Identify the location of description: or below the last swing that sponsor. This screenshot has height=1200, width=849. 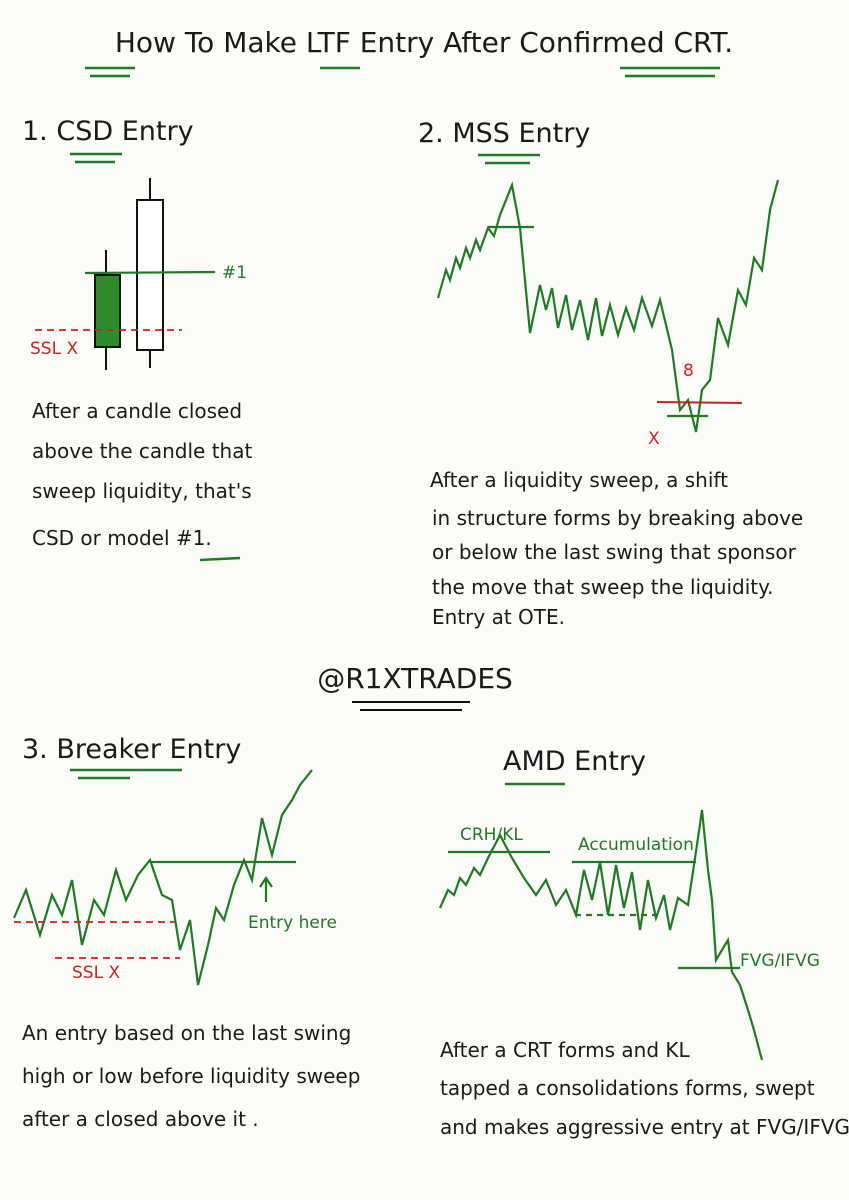
(614, 552).